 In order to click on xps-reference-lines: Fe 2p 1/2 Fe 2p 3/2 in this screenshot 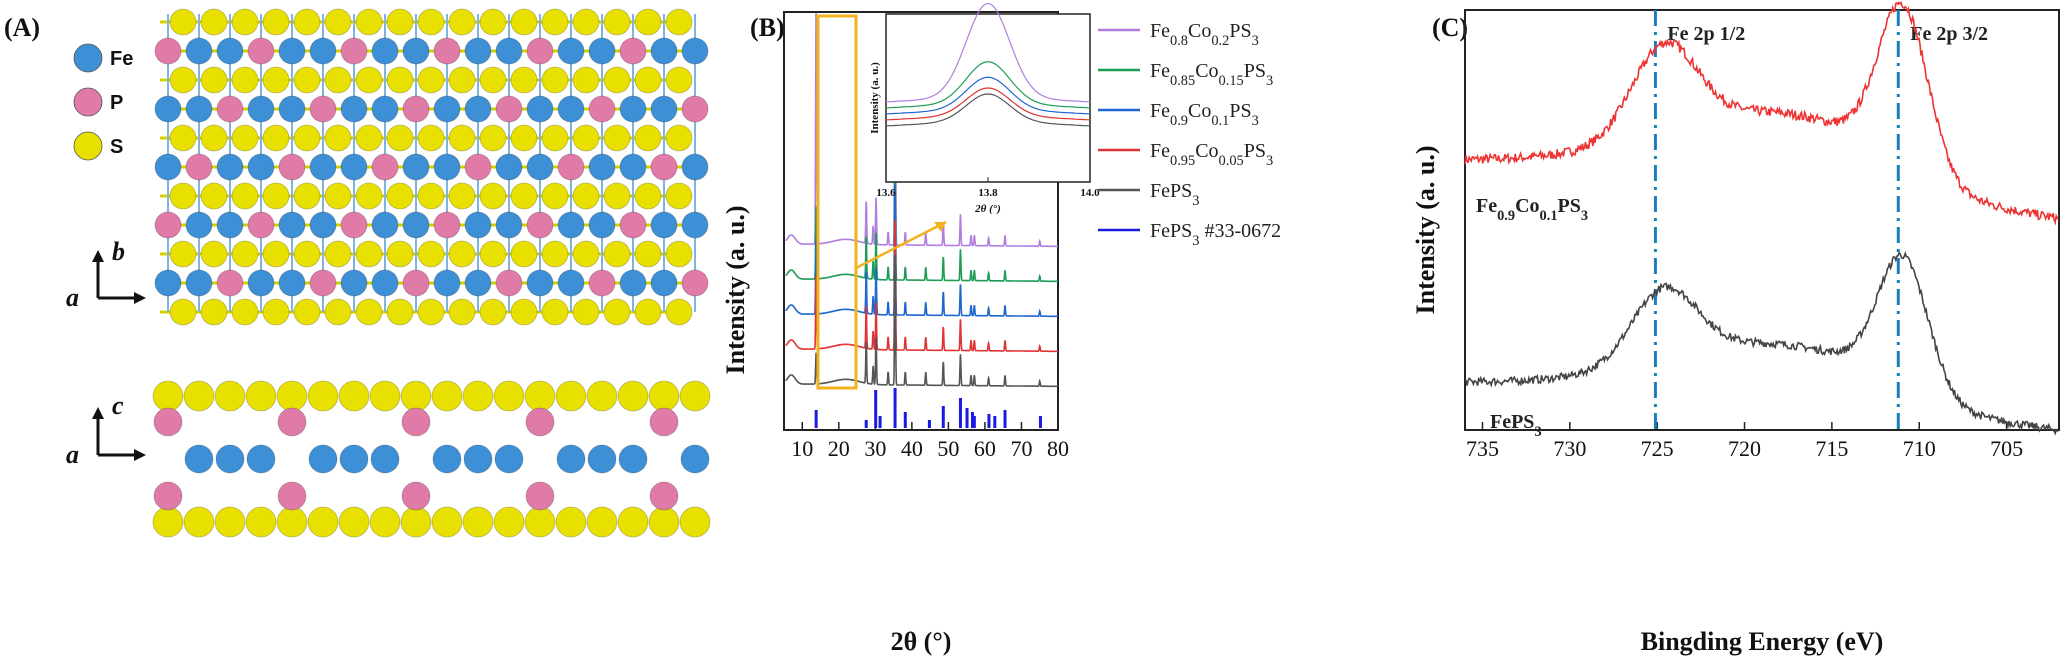, I will do `click(1820, 220)`.